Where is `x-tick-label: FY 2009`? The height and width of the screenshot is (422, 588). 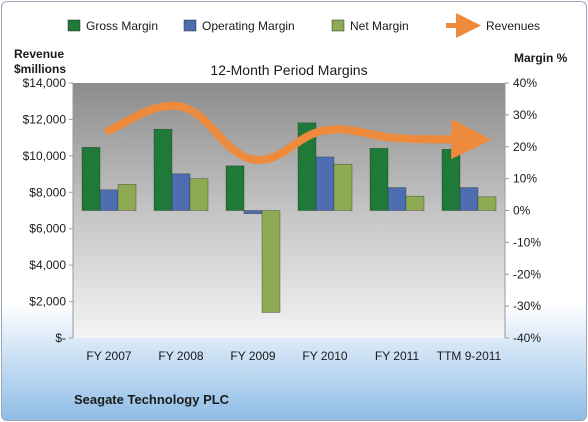 x-tick-label: FY 2009 is located at coordinates (252, 356).